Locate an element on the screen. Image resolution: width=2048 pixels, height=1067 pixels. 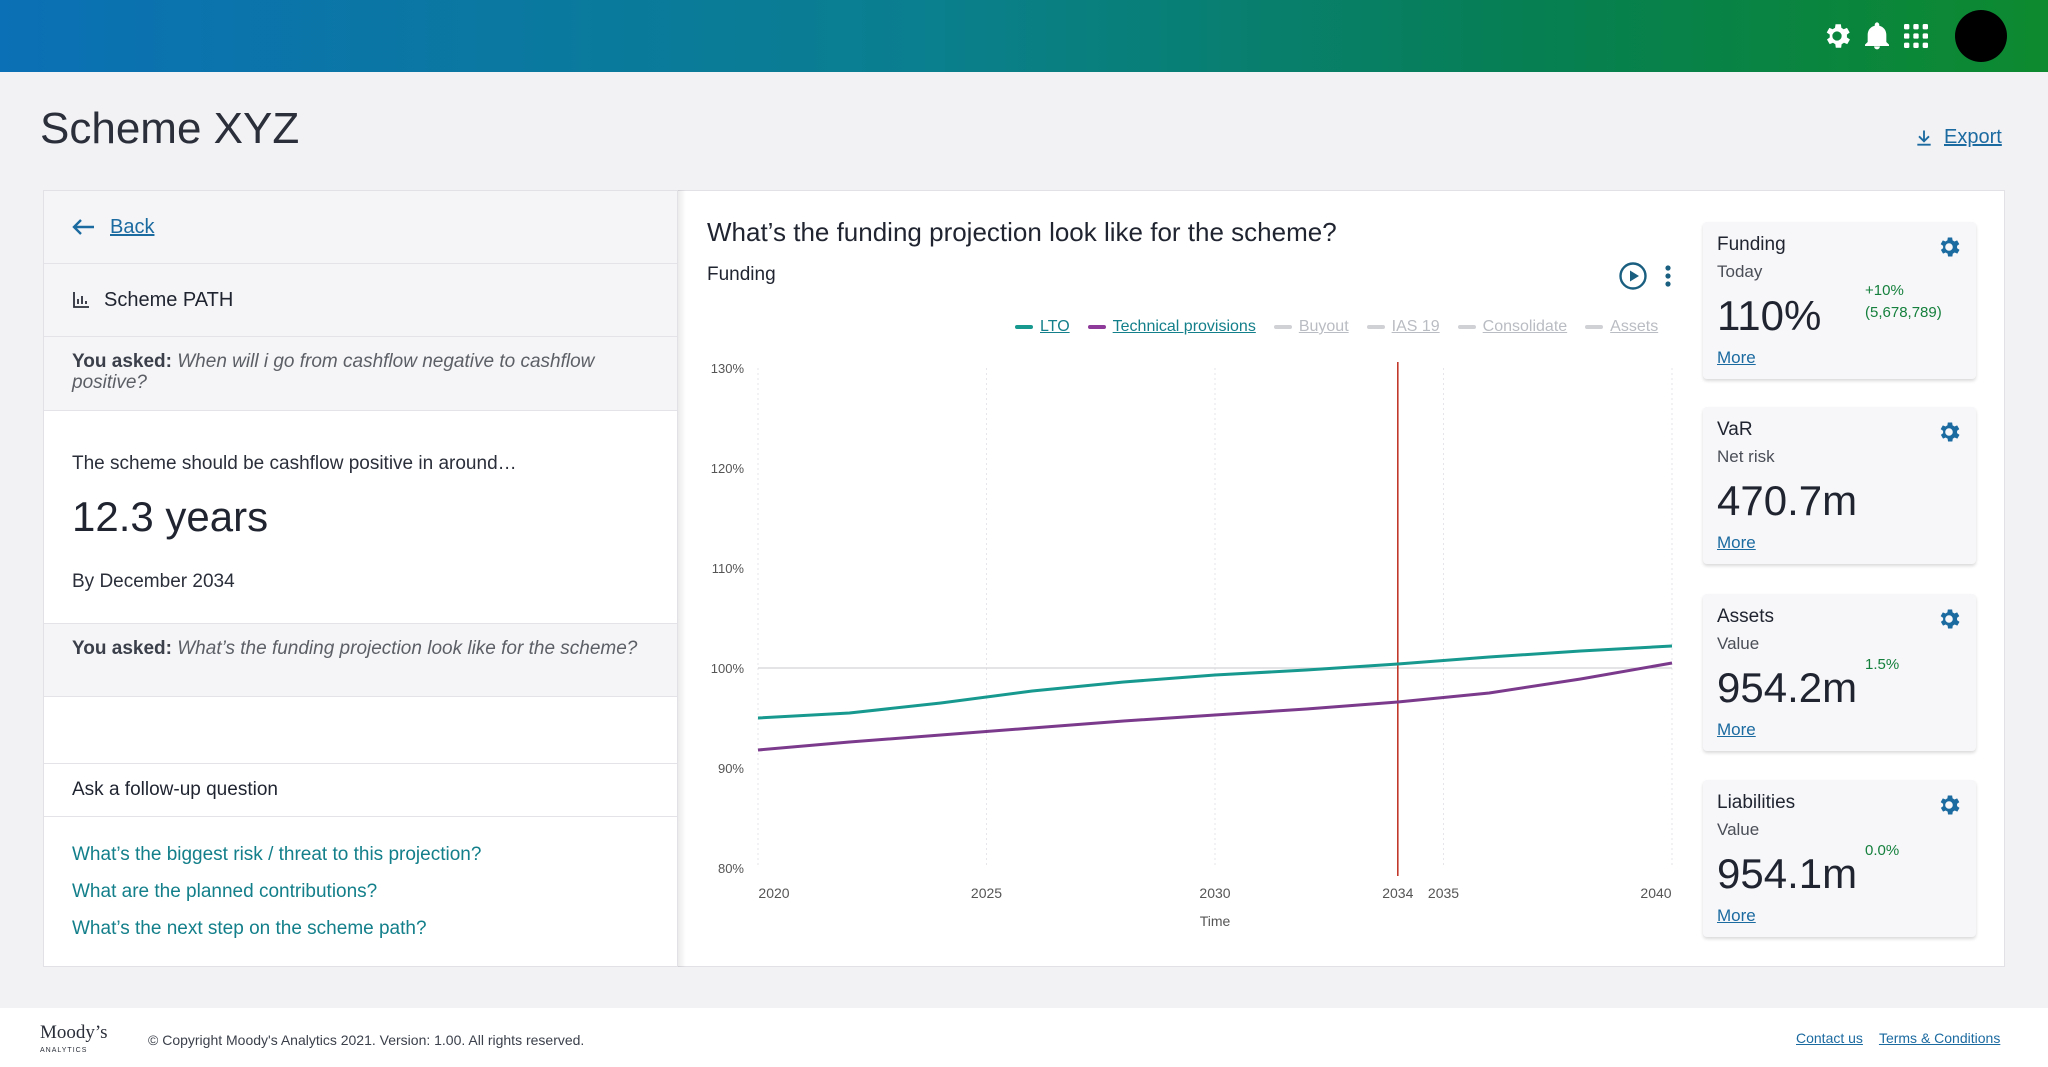
legend-item-assets: Assets is located at coordinates (1621, 327).